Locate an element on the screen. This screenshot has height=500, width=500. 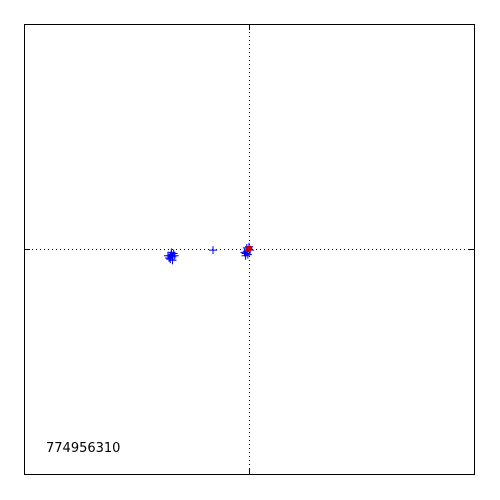
data-marks is located at coordinates (209, 253).